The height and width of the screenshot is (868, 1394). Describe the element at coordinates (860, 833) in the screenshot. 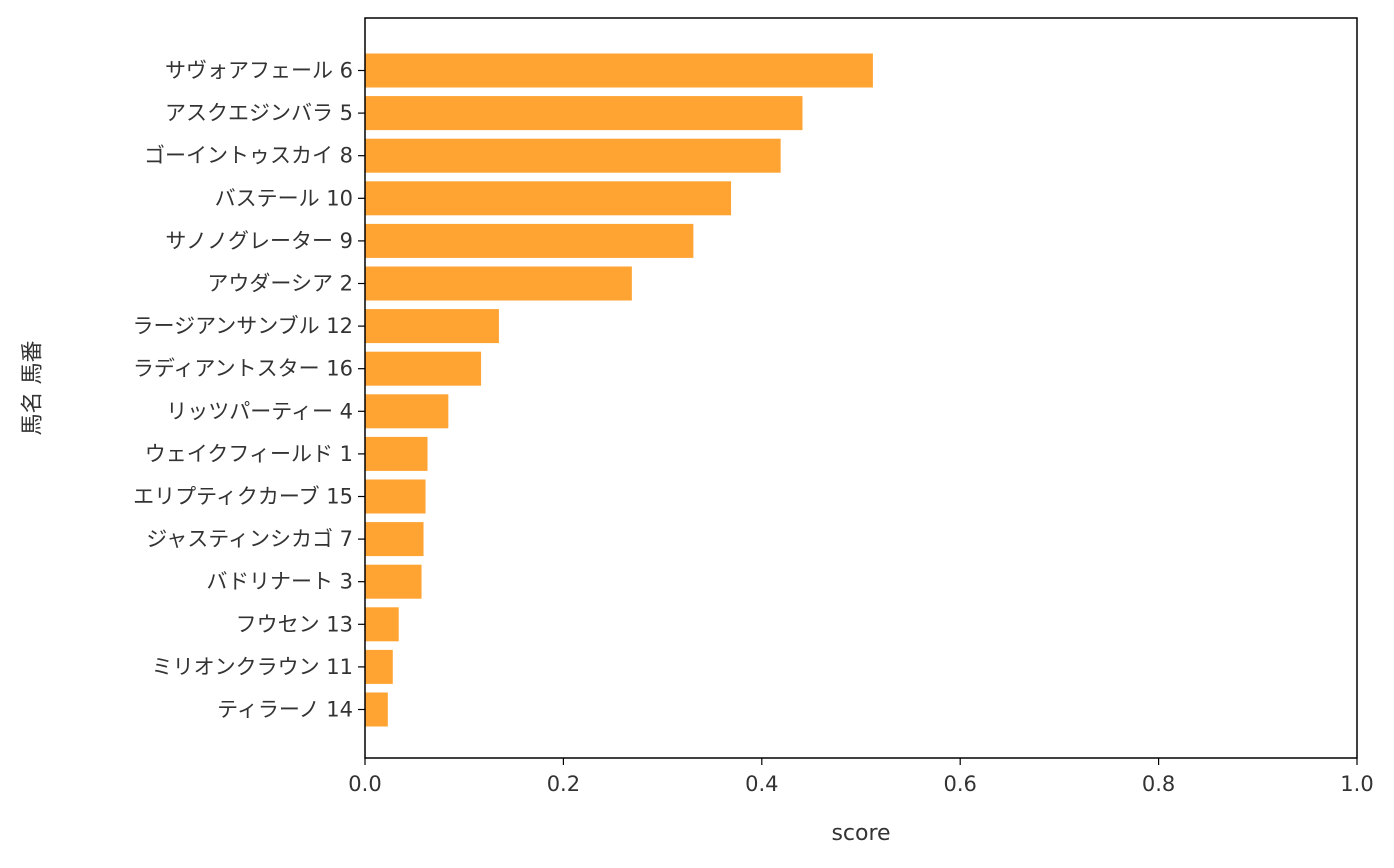

I see `x-axis-label: score` at that location.